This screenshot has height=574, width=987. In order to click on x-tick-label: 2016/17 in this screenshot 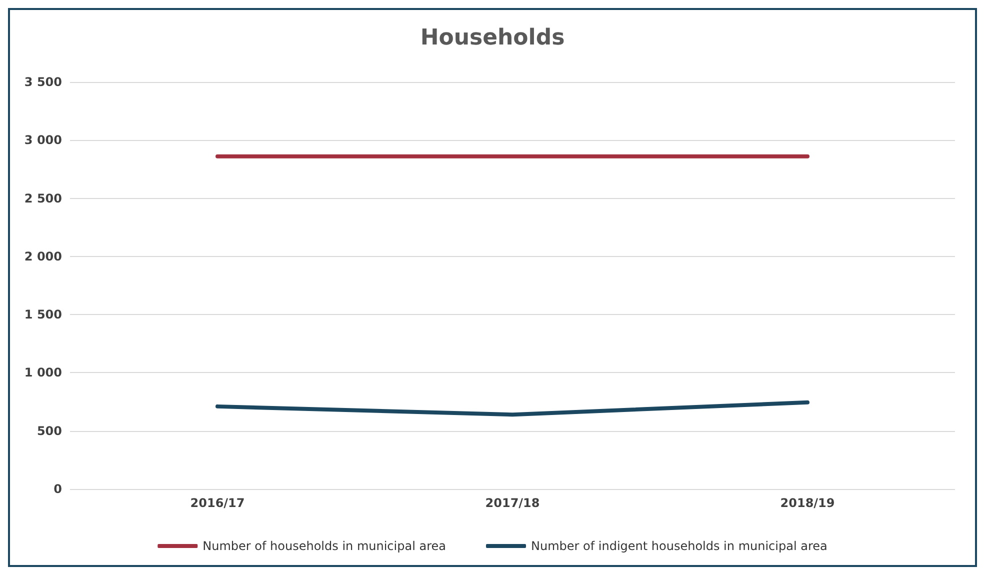, I will do `click(217, 503)`.